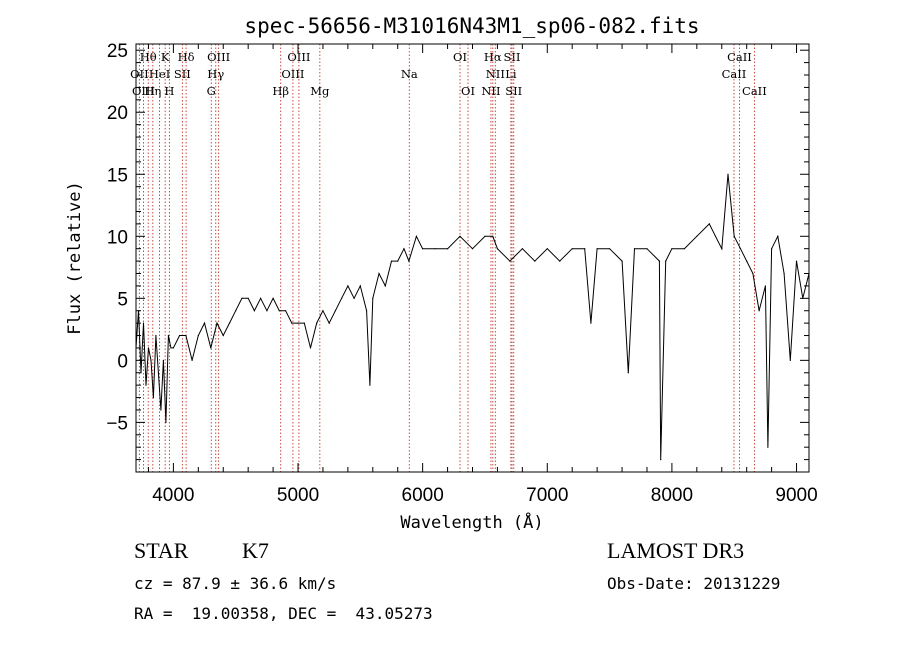  I want to click on x-tick-label: 6000, so click(423, 495).